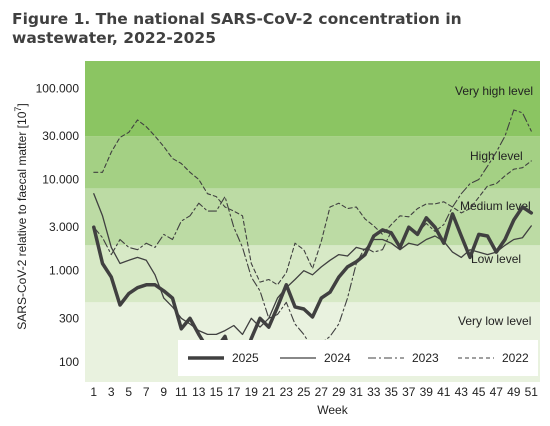  What do you see at coordinates (427, 392) in the screenshot?
I see `x-tick-label: 39` at bounding box center [427, 392].